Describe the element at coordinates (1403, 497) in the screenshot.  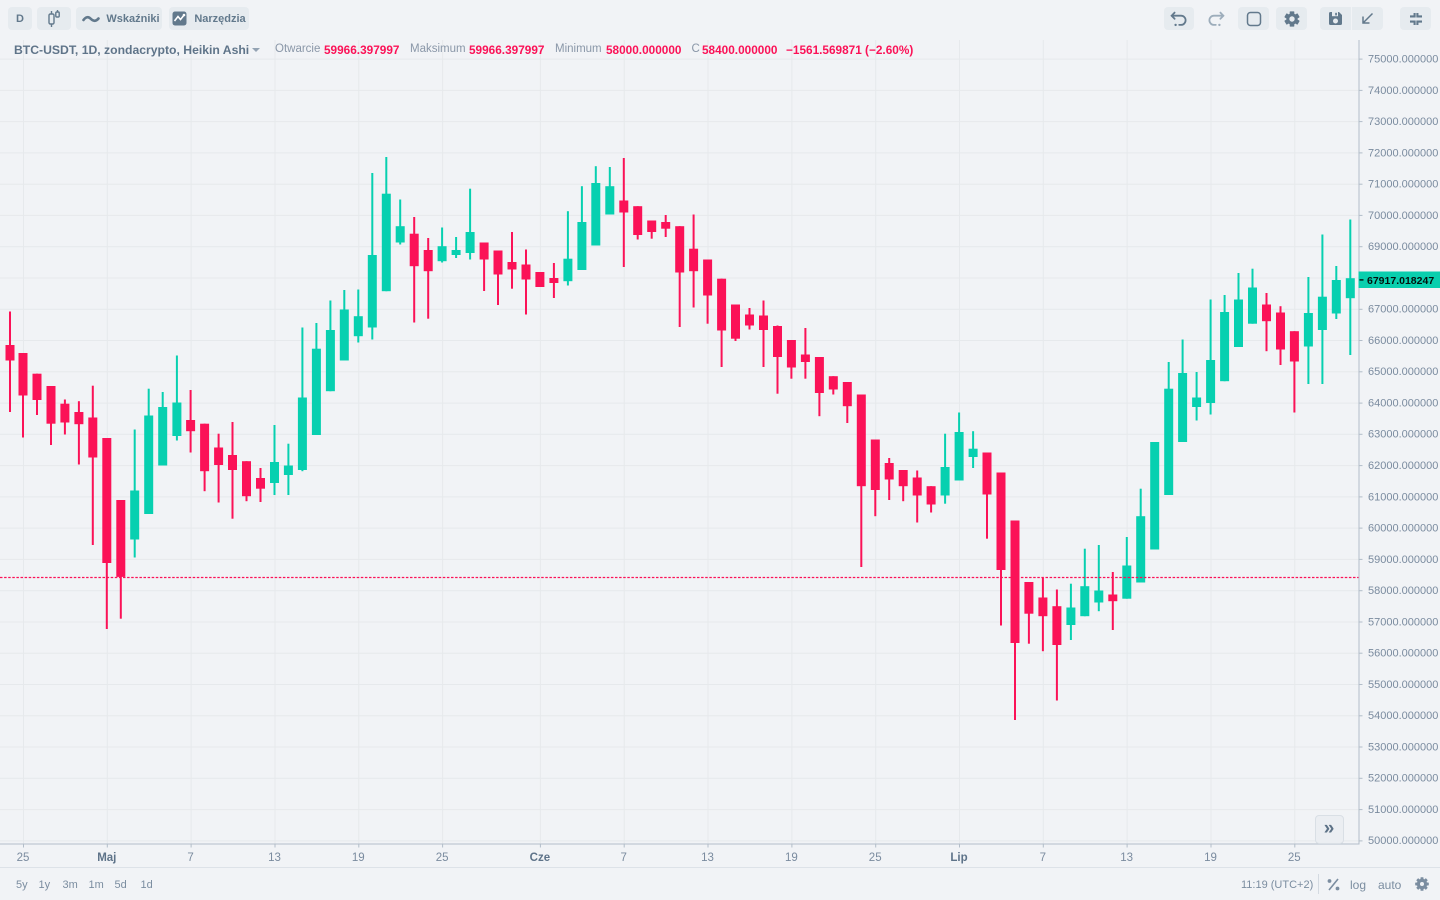
I see `svg-text: 61000.000000` at that location.